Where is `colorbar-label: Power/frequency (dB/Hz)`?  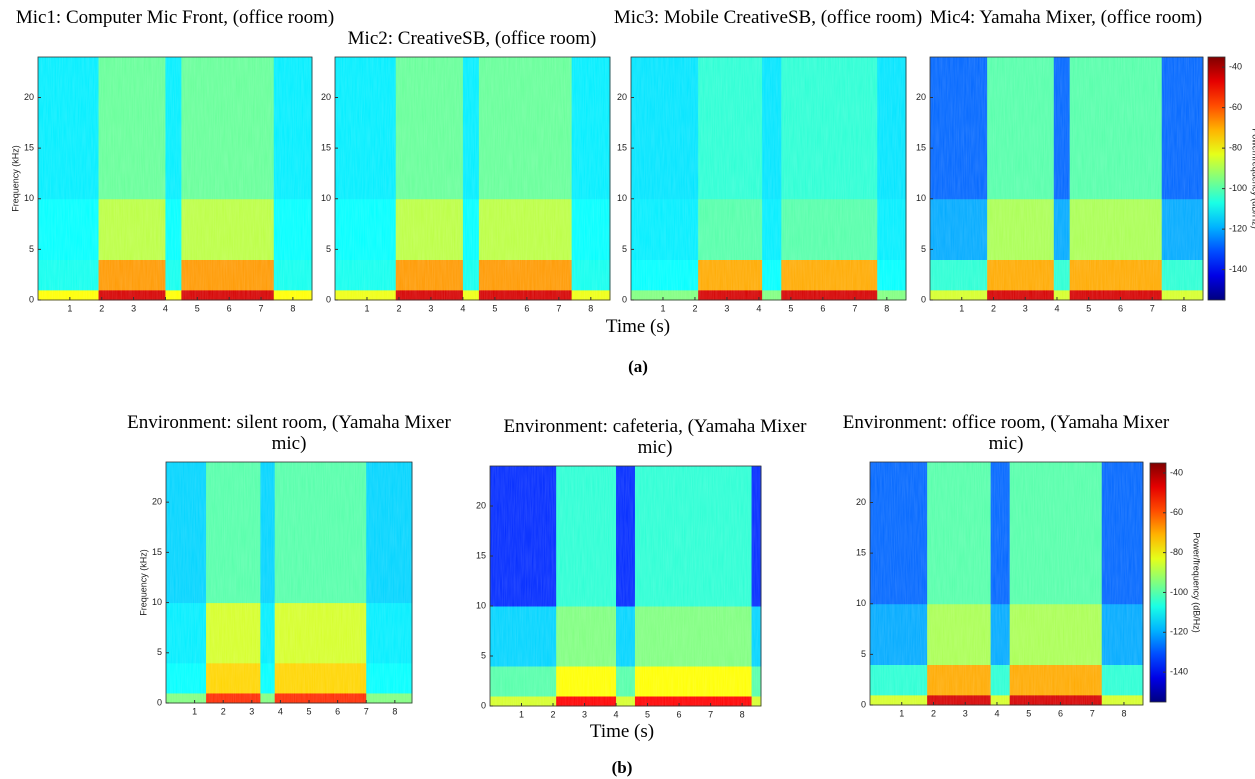 colorbar-label: Power/frequency (dB/Hz) is located at coordinates (1197, 582).